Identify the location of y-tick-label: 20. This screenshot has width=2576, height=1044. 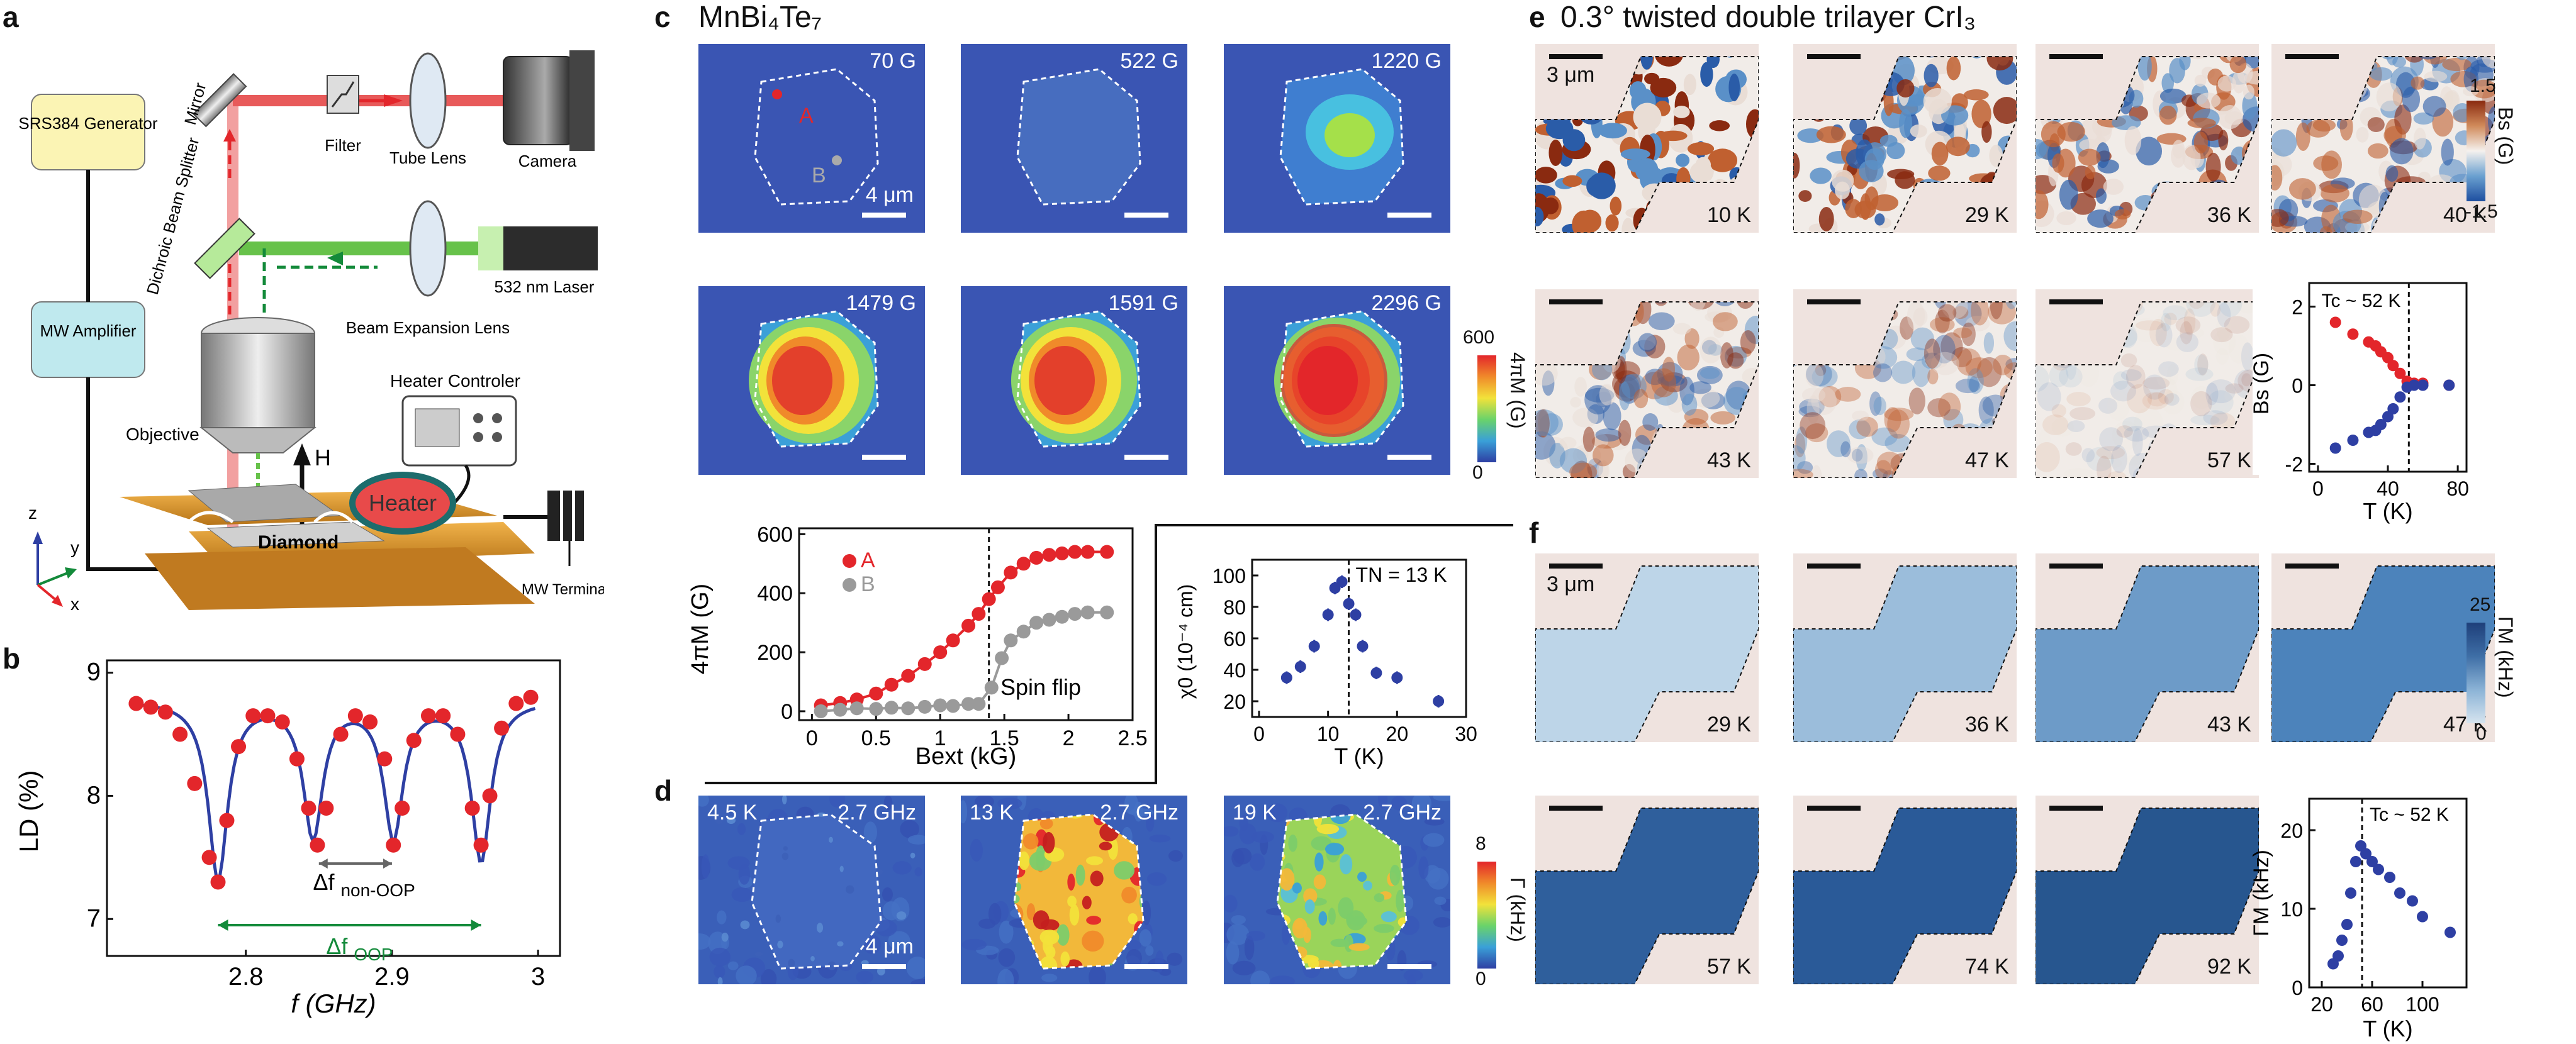
(1234, 702).